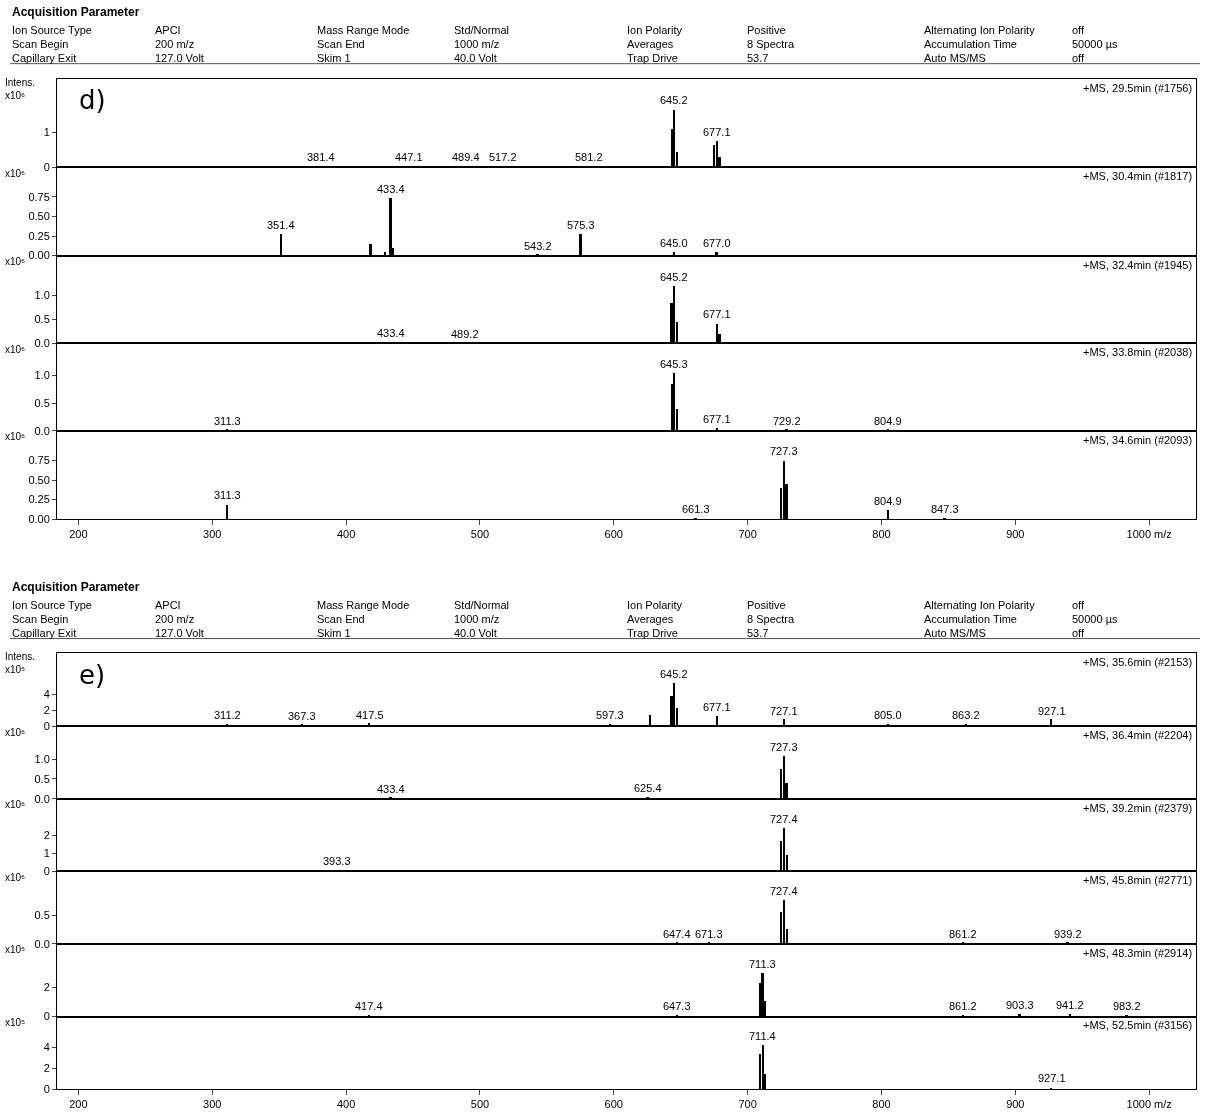  Describe the element at coordinates (581, 225) in the screenshot. I see `annotation: 575.3` at that location.